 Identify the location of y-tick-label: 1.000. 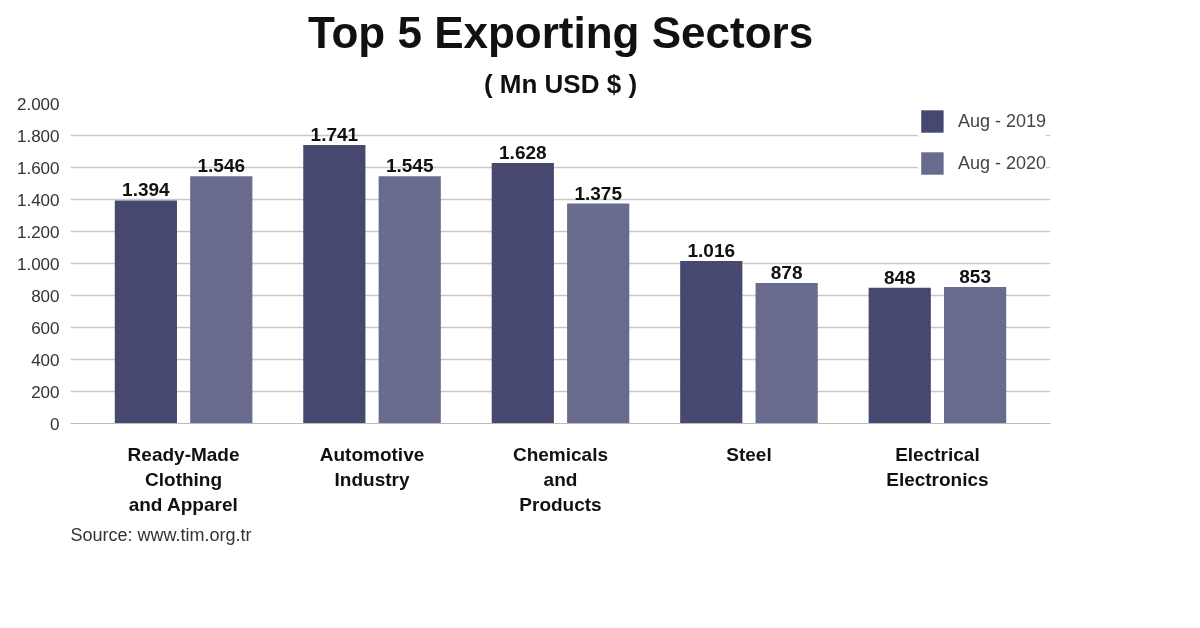
(38, 264).